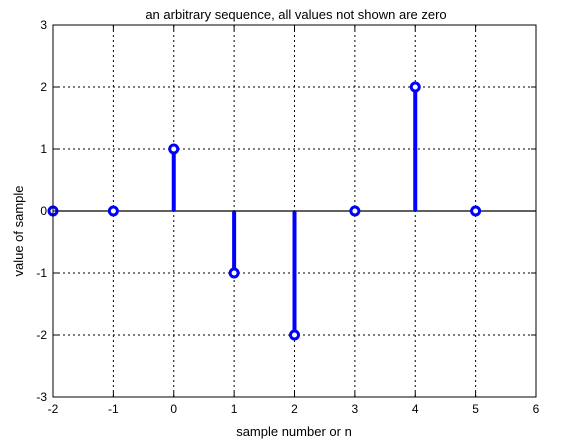  Describe the element at coordinates (53, 409) in the screenshot. I see `x-tick-label: -2` at that location.